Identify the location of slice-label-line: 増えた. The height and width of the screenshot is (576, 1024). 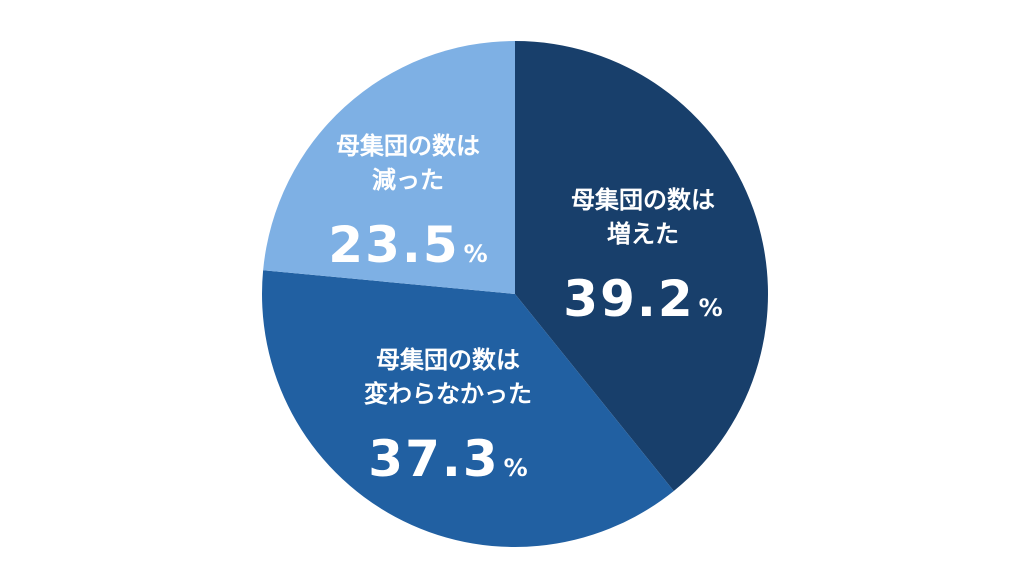
(643, 234).